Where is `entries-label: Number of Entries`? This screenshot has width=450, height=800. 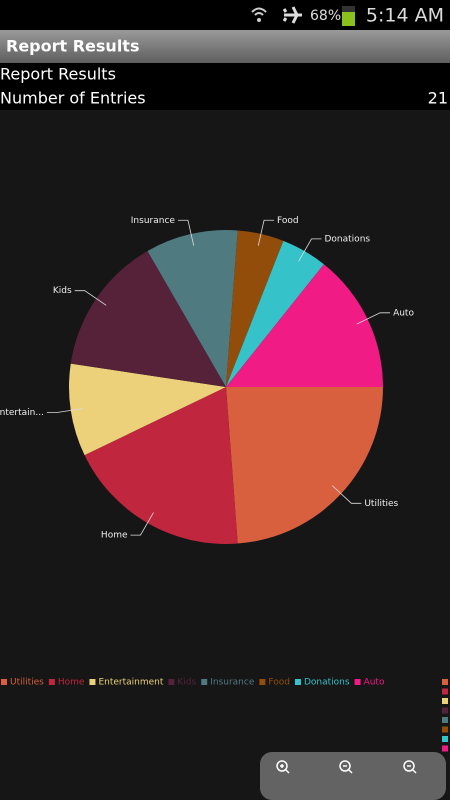 entries-label: Number of Entries is located at coordinates (73, 98).